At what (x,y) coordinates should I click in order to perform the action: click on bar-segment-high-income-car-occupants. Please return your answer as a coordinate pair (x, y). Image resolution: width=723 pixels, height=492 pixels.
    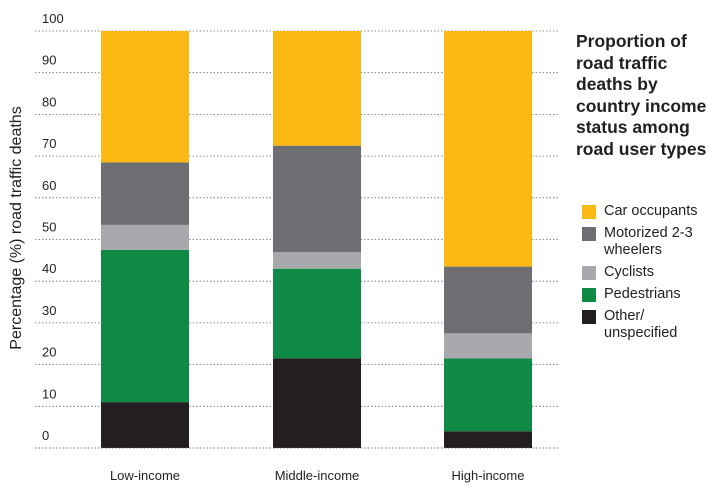
    Looking at the image, I should click on (488, 149).